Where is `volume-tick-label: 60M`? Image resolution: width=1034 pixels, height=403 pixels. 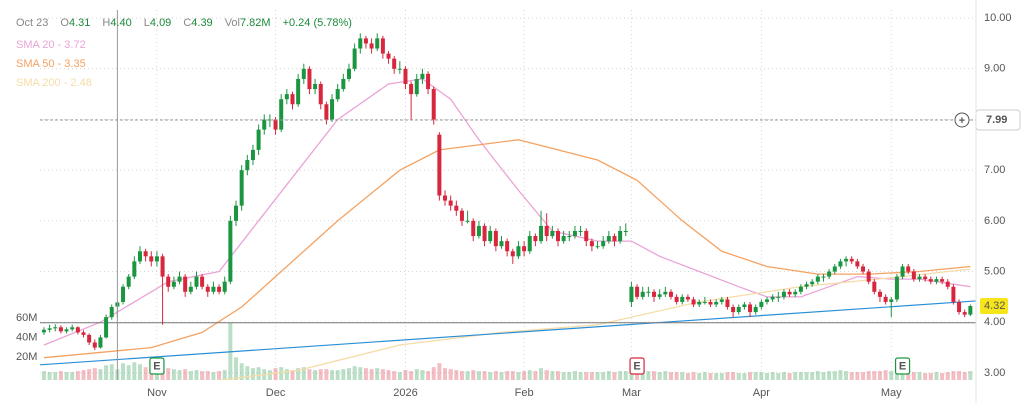 volume-tick-label: 60M is located at coordinates (26, 318).